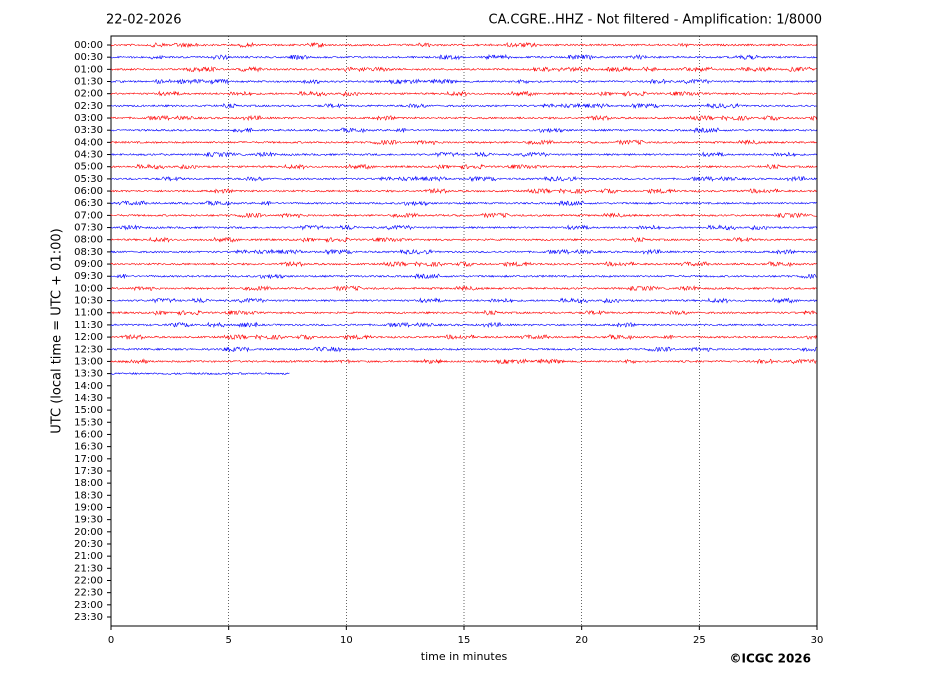 The height and width of the screenshot is (696, 927). What do you see at coordinates (88, 447) in the screenshot?
I see `y-tick-label: 16:30` at bounding box center [88, 447].